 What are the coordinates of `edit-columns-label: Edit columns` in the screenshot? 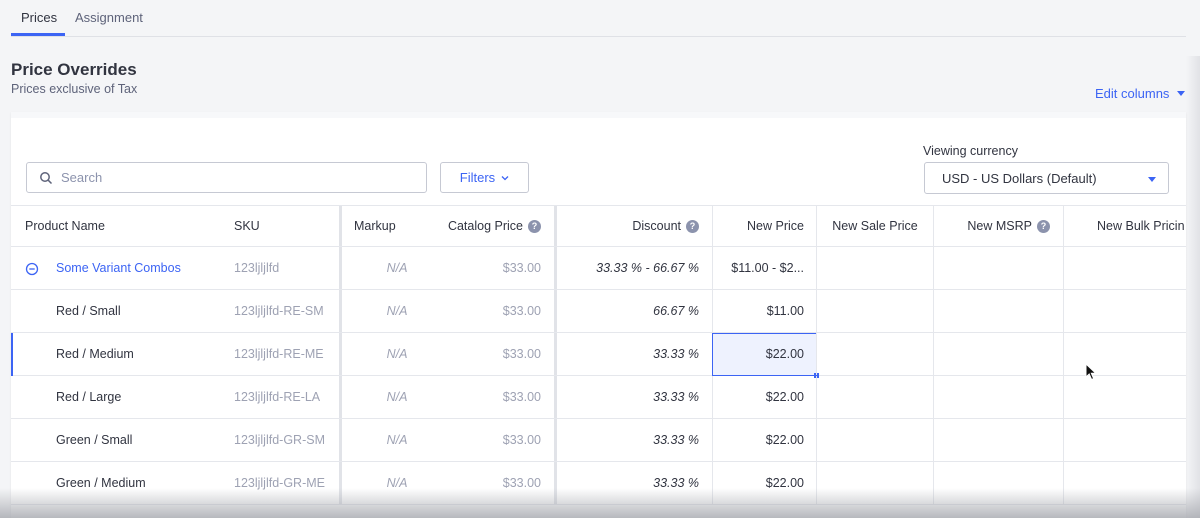 It's located at (1132, 93).